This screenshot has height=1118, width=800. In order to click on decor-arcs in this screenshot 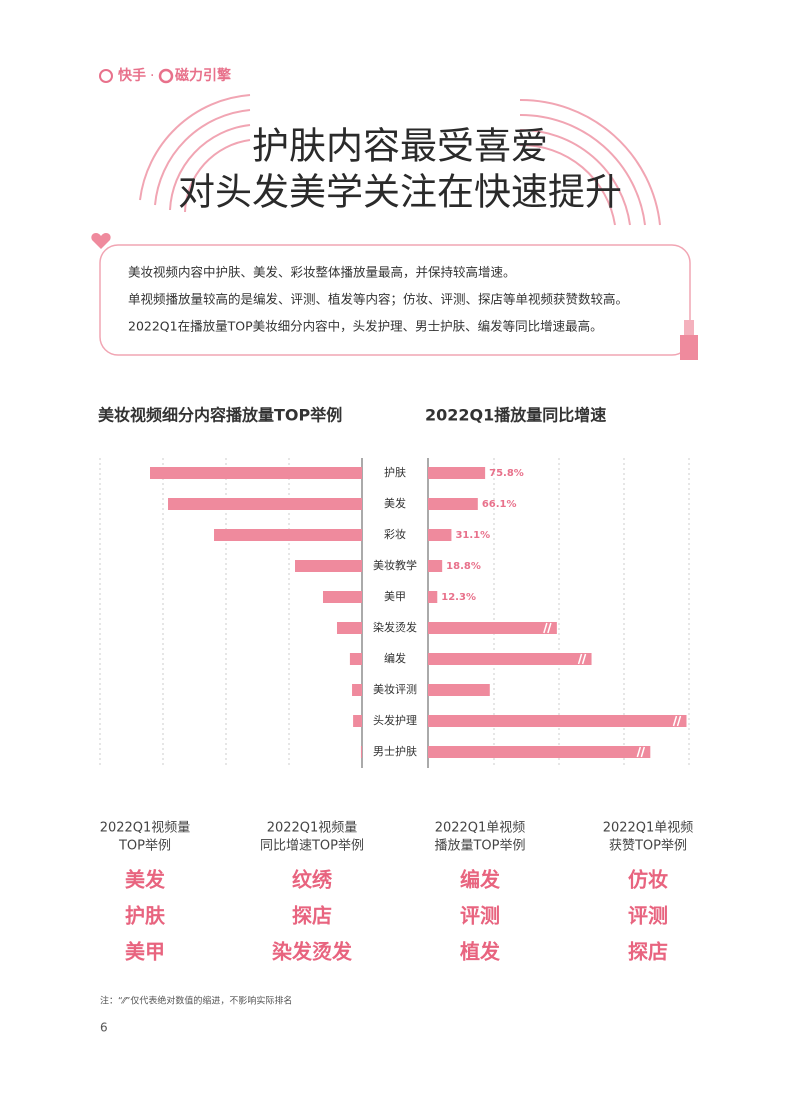, I will do `click(400, 160)`.